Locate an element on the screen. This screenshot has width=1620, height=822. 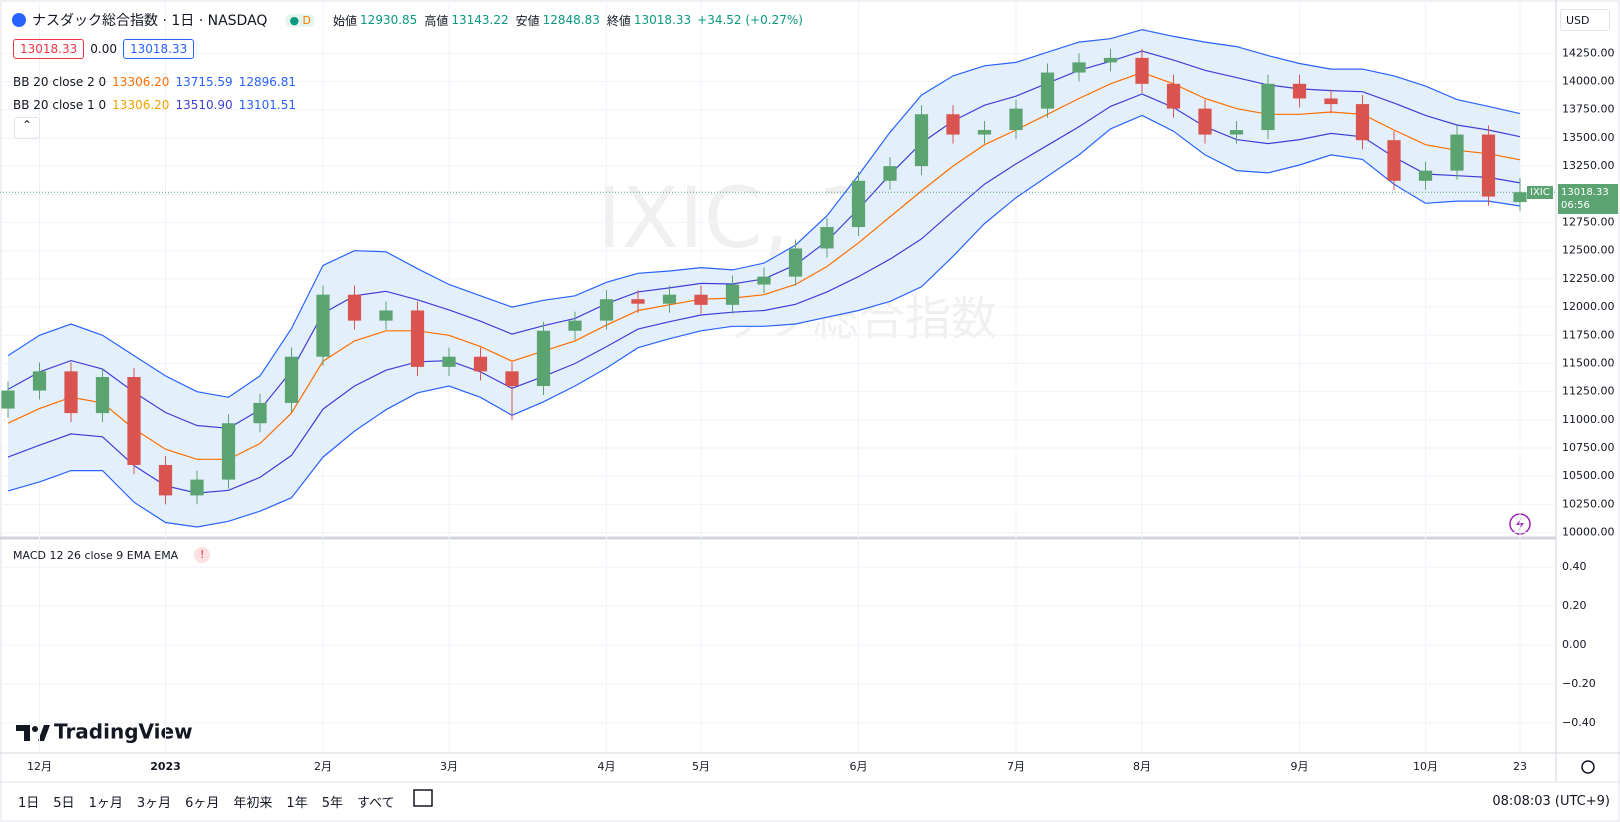
countdown: 06:56 is located at coordinates (1575, 205).